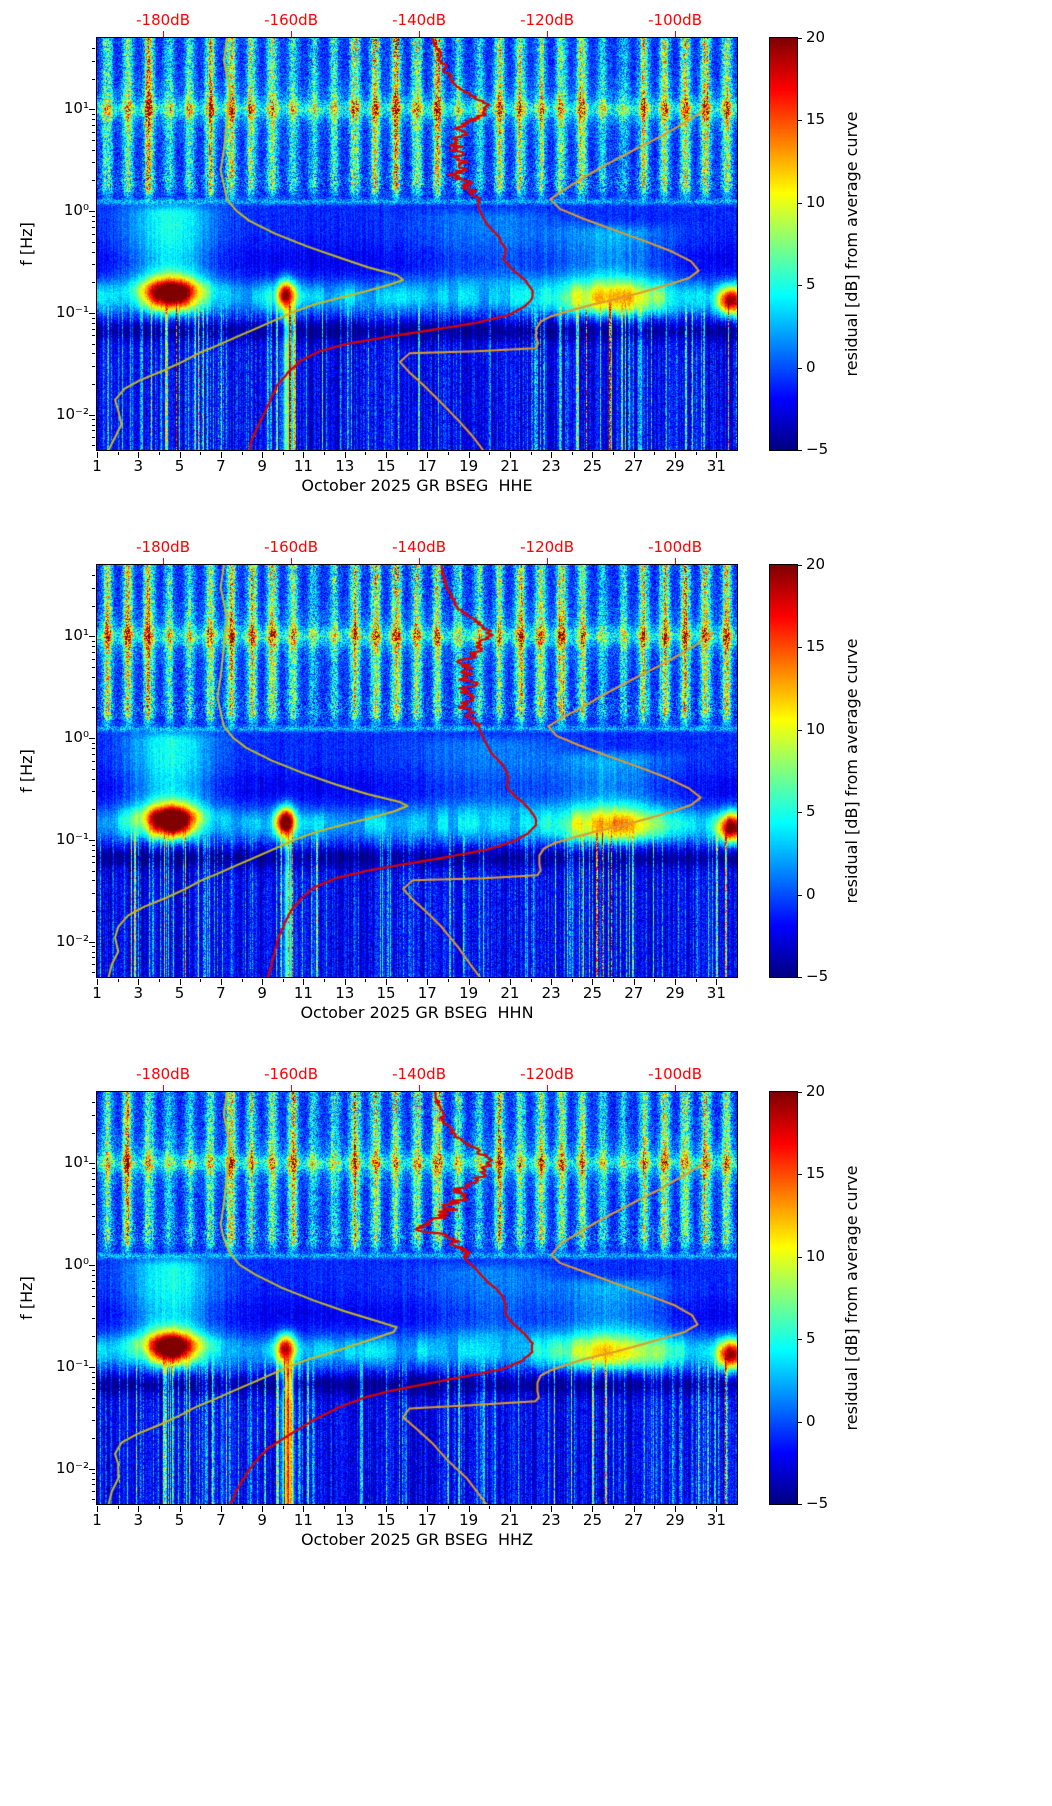 Image resolution: width=1052 pixels, height=1806 pixels. Describe the element at coordinates (510, 1520) in the screenshot. I see `x-tick-label: 21` at that location.